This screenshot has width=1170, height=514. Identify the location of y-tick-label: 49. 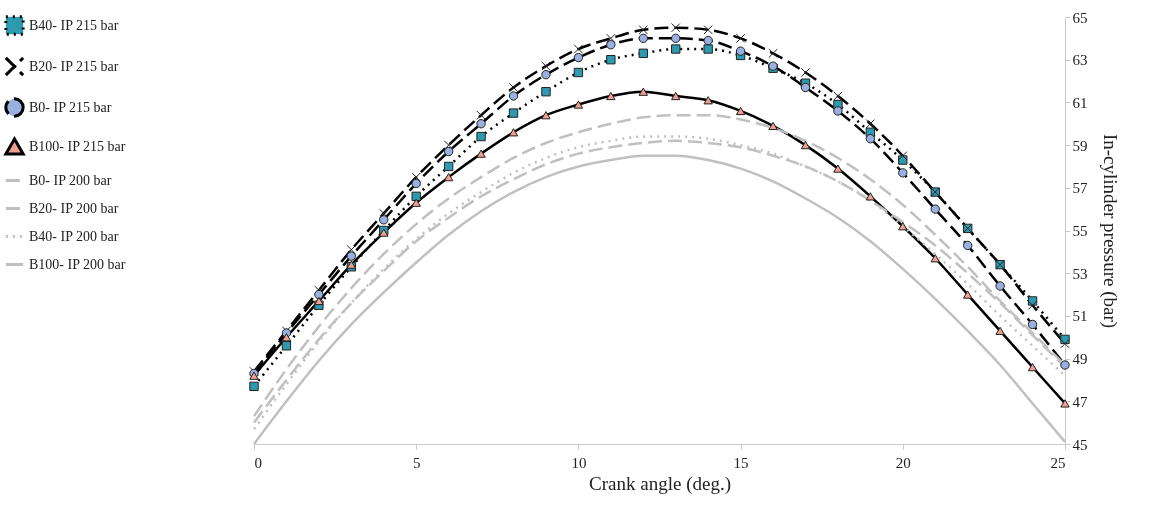
(1080, 359).